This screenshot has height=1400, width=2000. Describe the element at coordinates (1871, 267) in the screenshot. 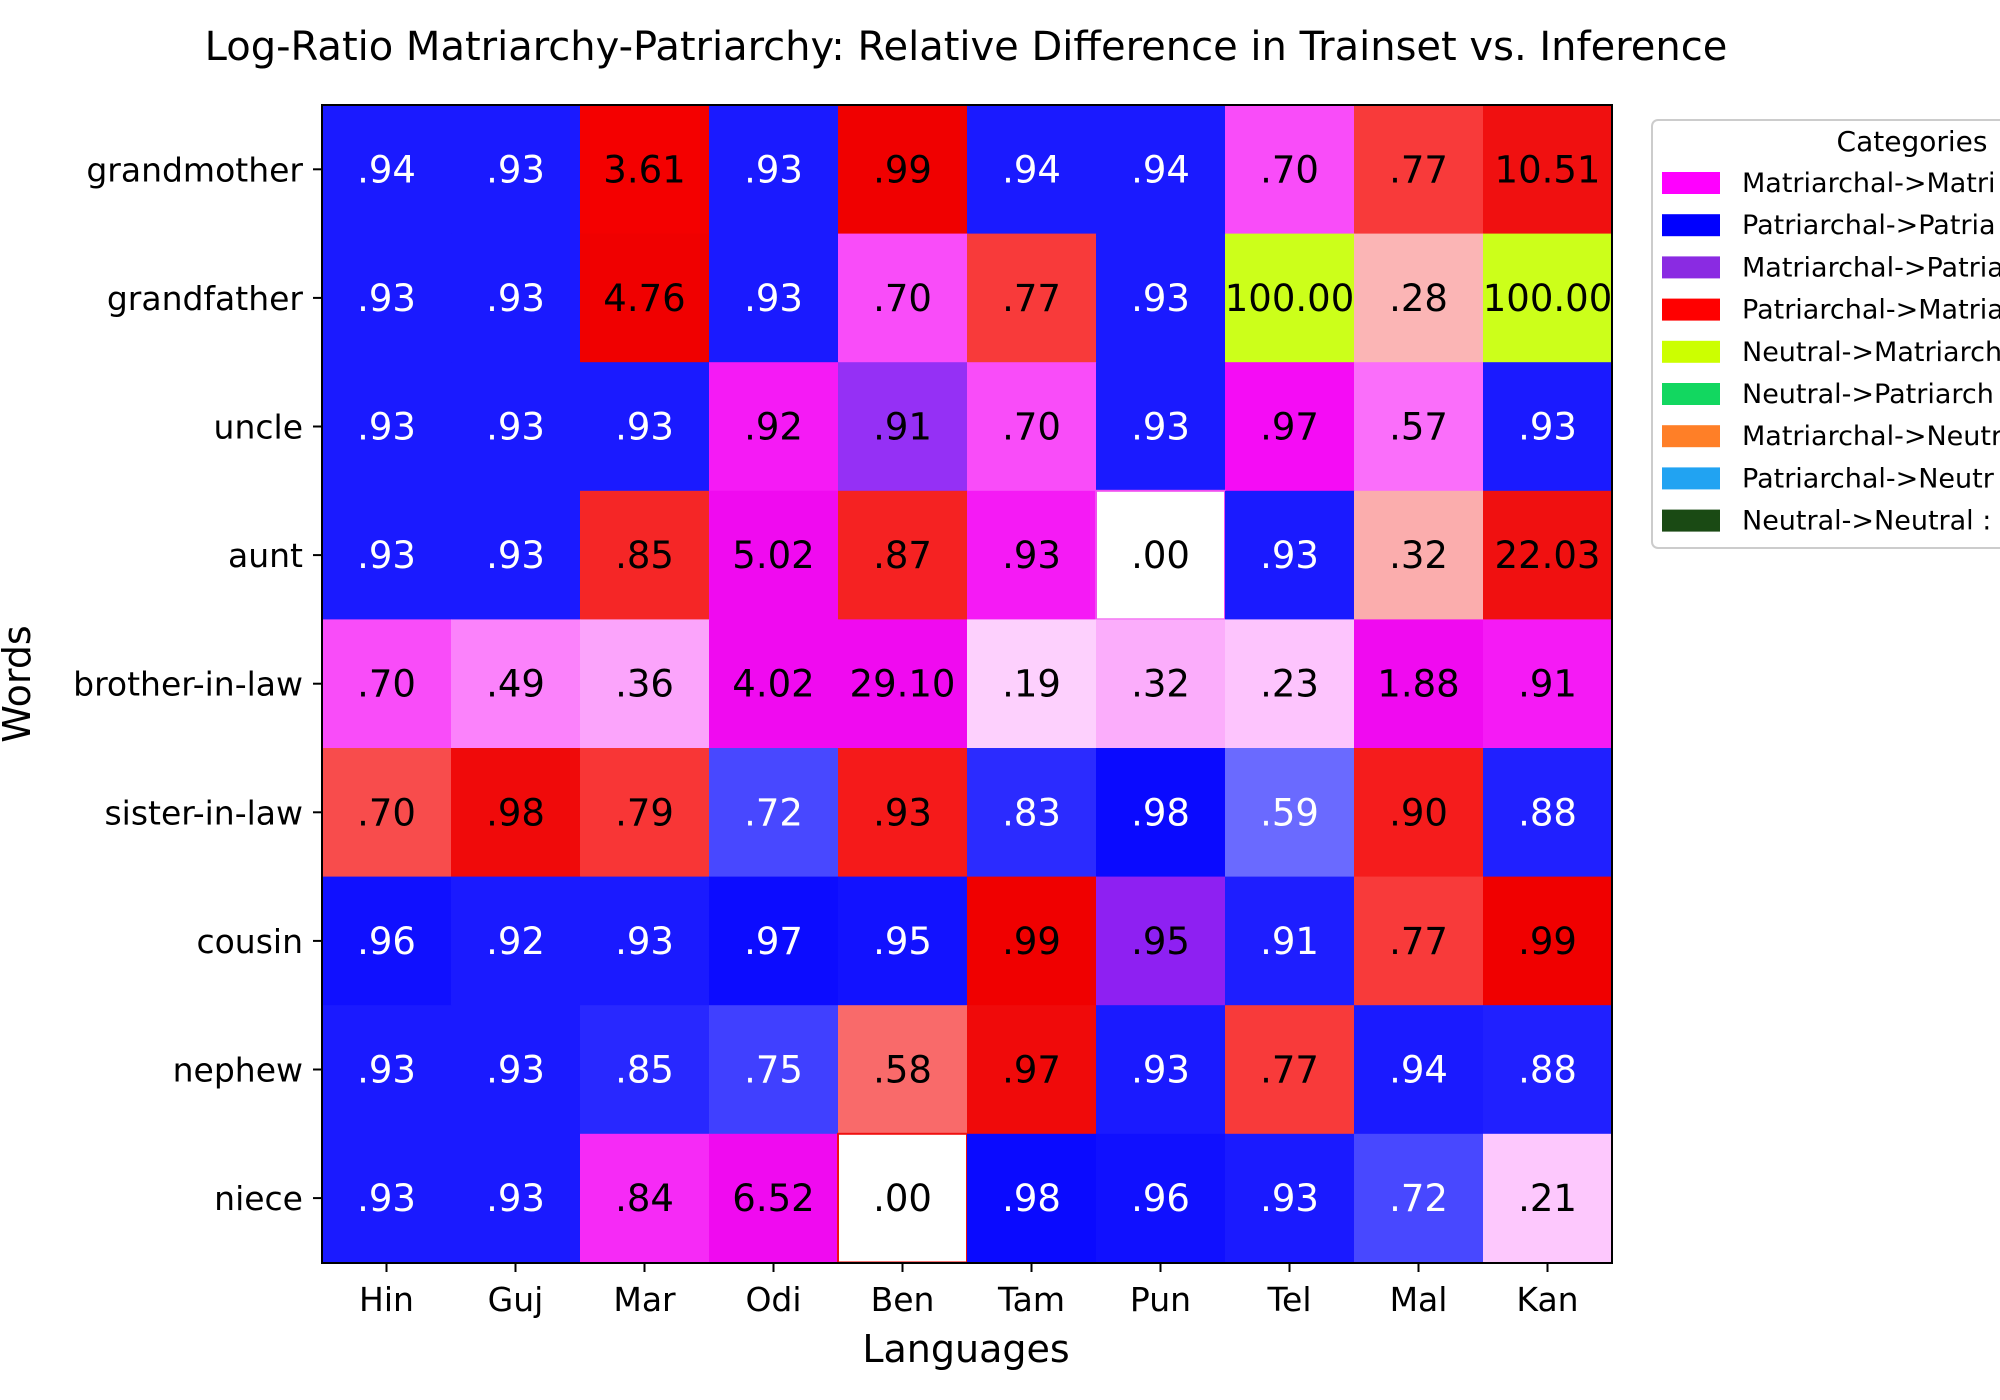

I see `legend-label: Matriarchal->Patria` at that location.